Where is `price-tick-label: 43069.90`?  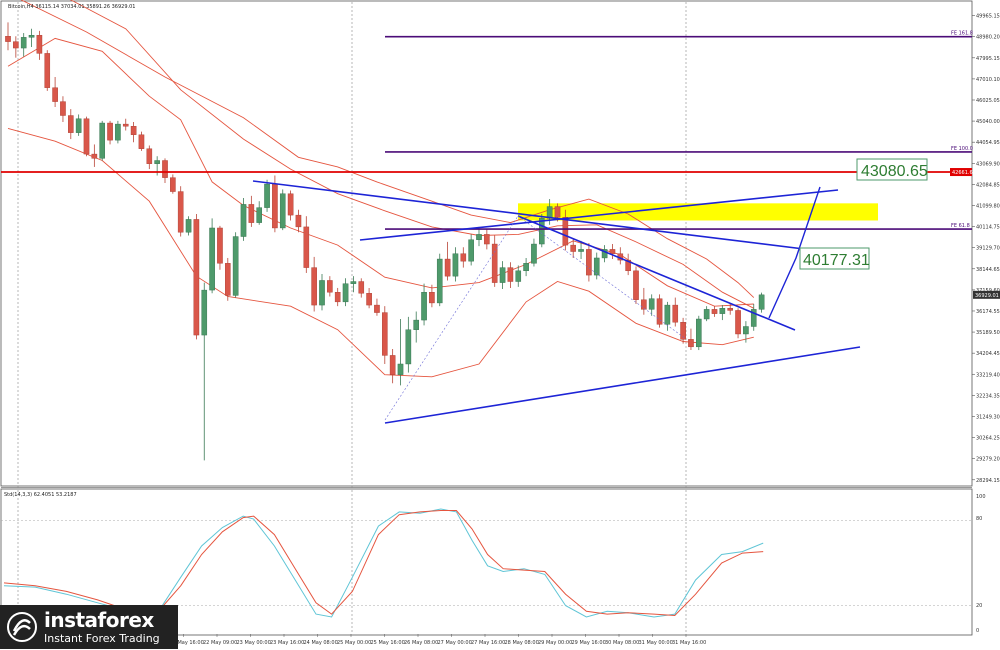 price-tick-label: 43069.90 is located at coordinates (988, 164).